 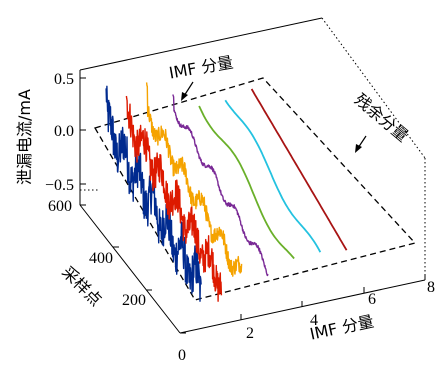 What do you see at coordinates (200, 68) in the screenshot?
I see `imf-annotation: IMF 分量` at bounding box center [200, 68].